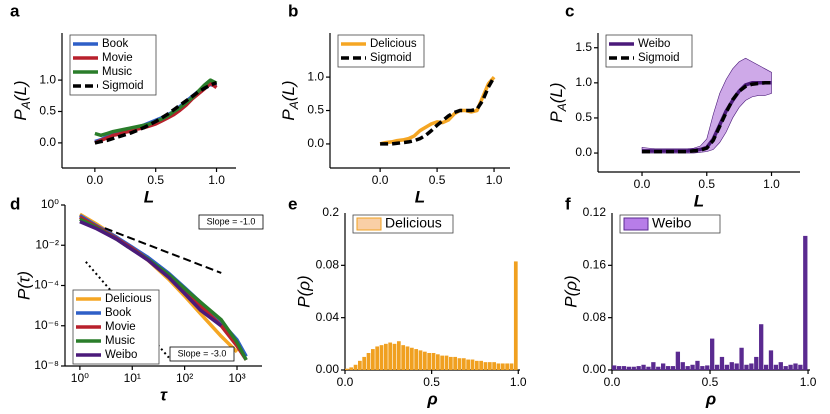  Describe the element at coordinates (595, 265) in the screenshot. I see `y-tick-label: 0.16` at that location.